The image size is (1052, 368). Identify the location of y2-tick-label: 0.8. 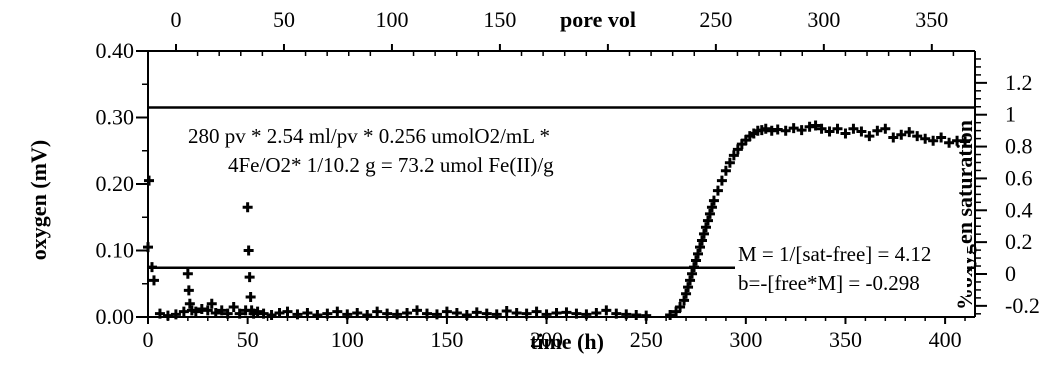
(1019, 146).